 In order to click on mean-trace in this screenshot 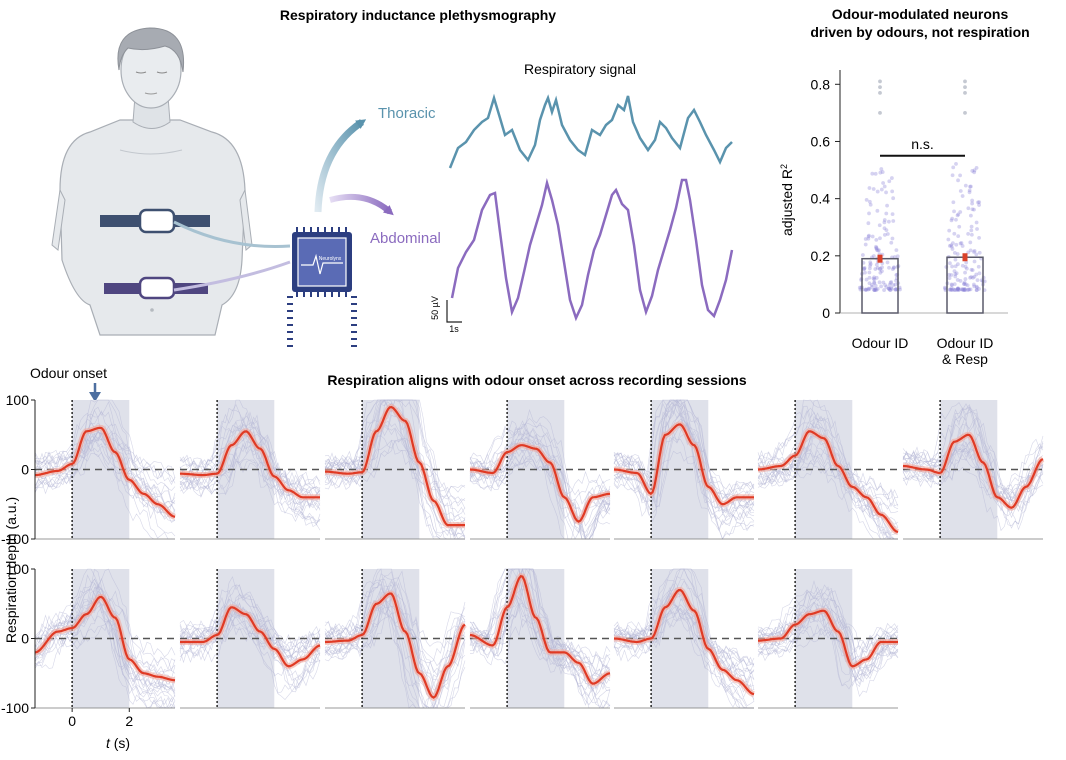, I will do `click(828, 638)`.